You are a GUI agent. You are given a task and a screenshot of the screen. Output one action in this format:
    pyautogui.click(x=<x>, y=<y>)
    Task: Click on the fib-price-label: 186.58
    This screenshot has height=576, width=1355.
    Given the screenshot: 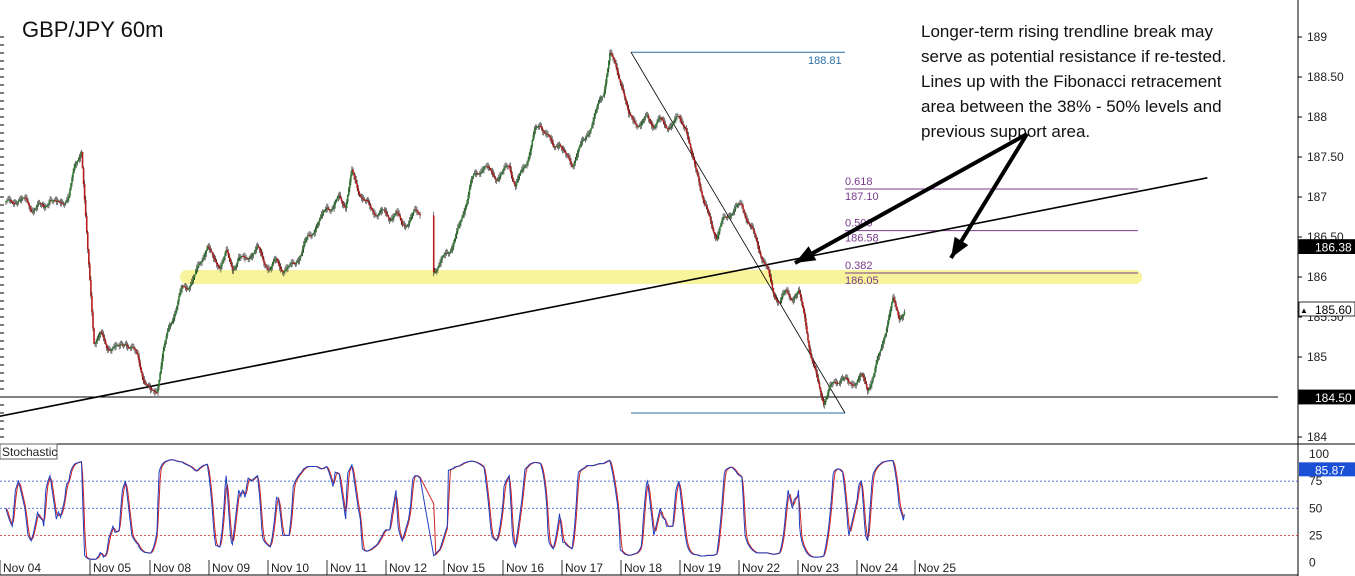 What is the action you would take?
    pyautogui.click(x=862, y=239)
    